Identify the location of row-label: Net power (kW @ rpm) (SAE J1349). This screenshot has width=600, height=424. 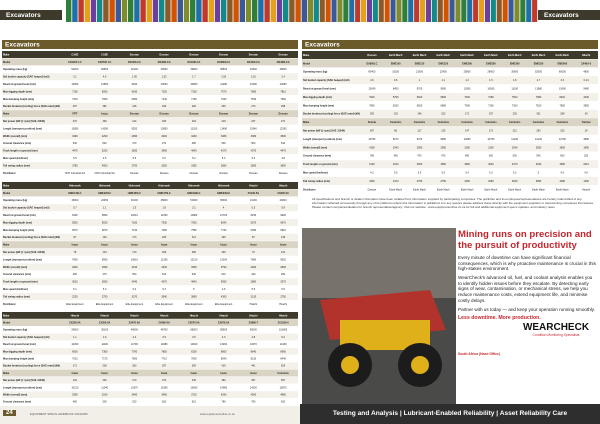
(24, 121).